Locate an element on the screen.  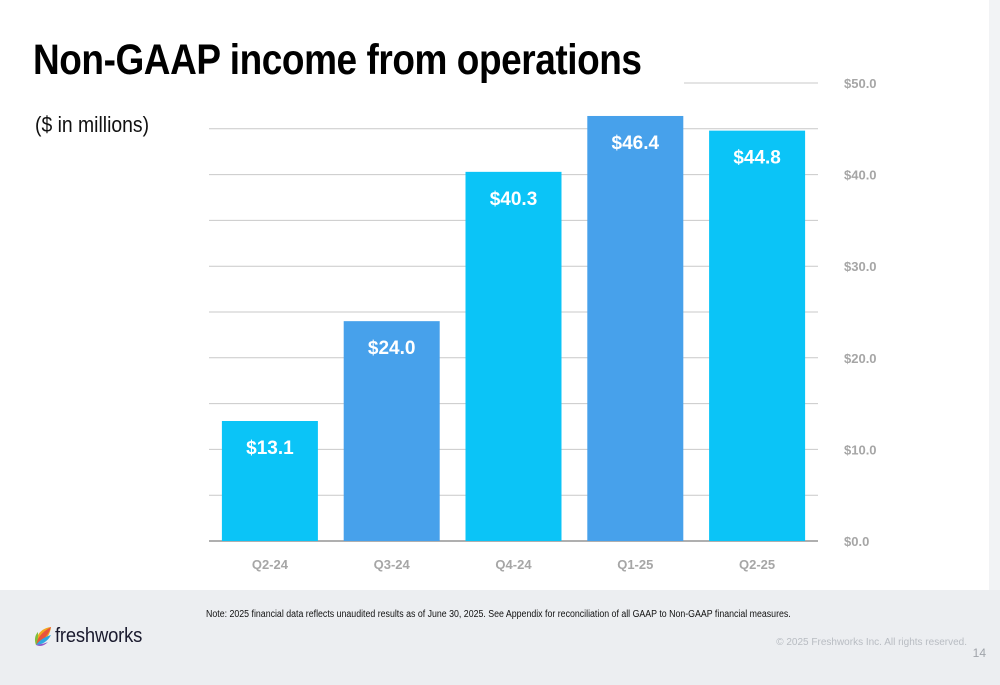
y-tick-label: $20.0 is located at coordinates (860, 358).